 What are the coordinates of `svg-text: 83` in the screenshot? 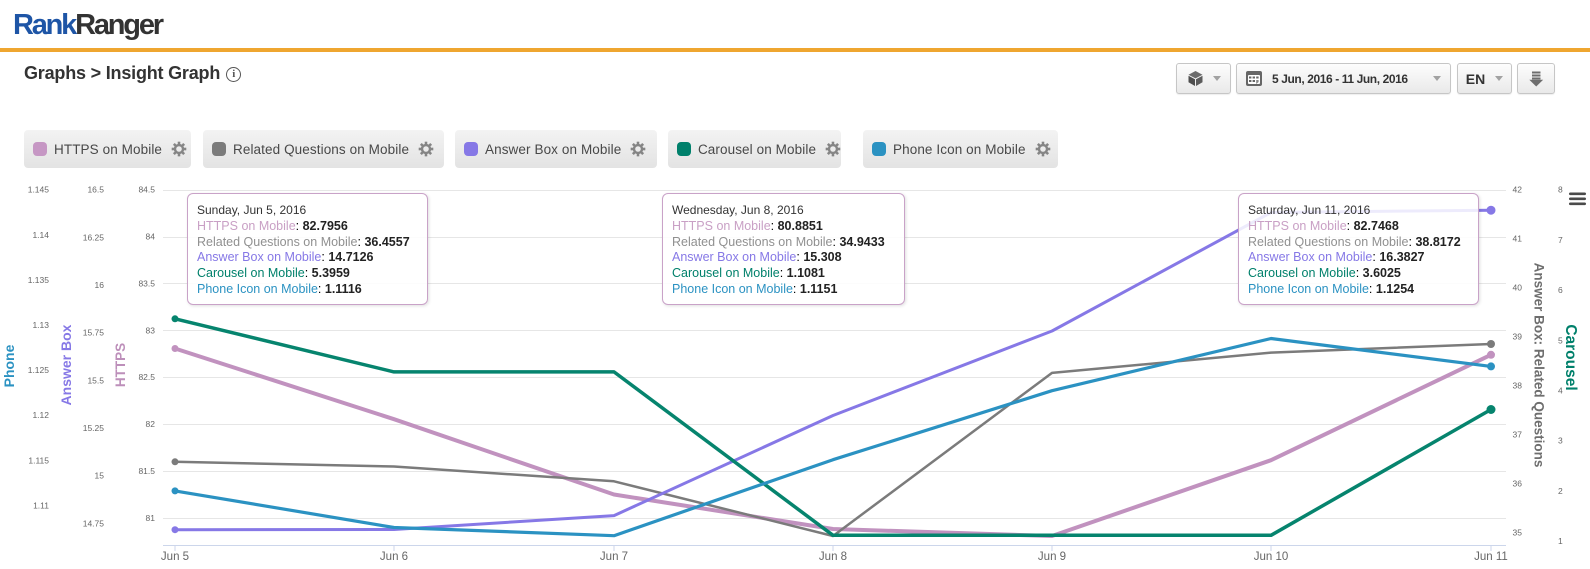 It's located at (151, 330).